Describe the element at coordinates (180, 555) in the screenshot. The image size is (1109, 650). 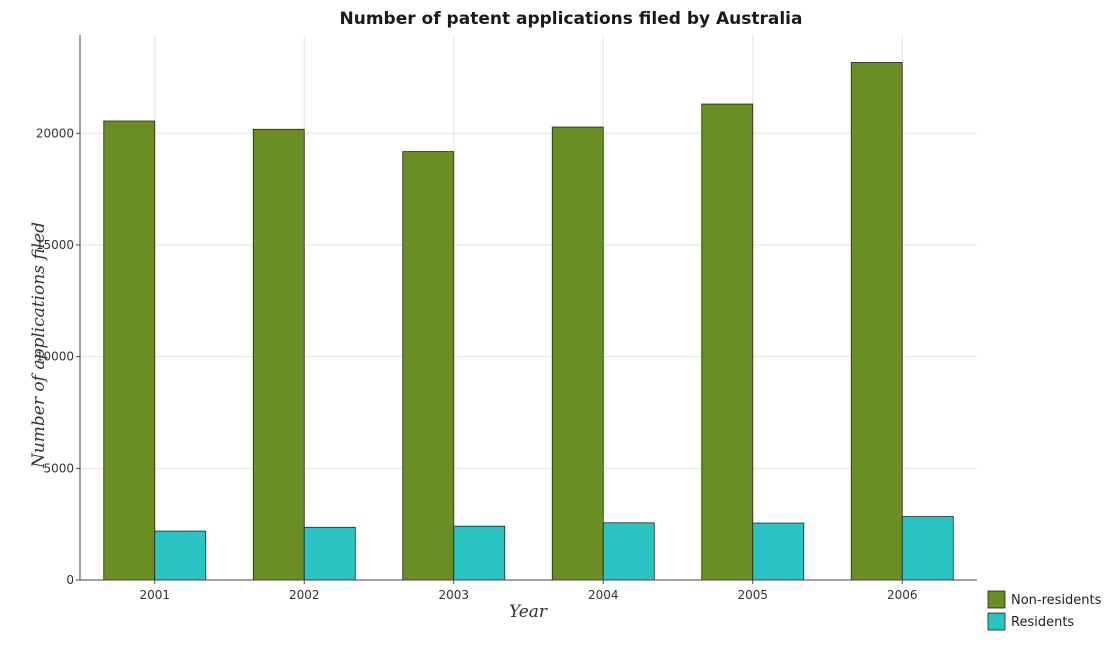
I see `bar-residents-2001` at that location.